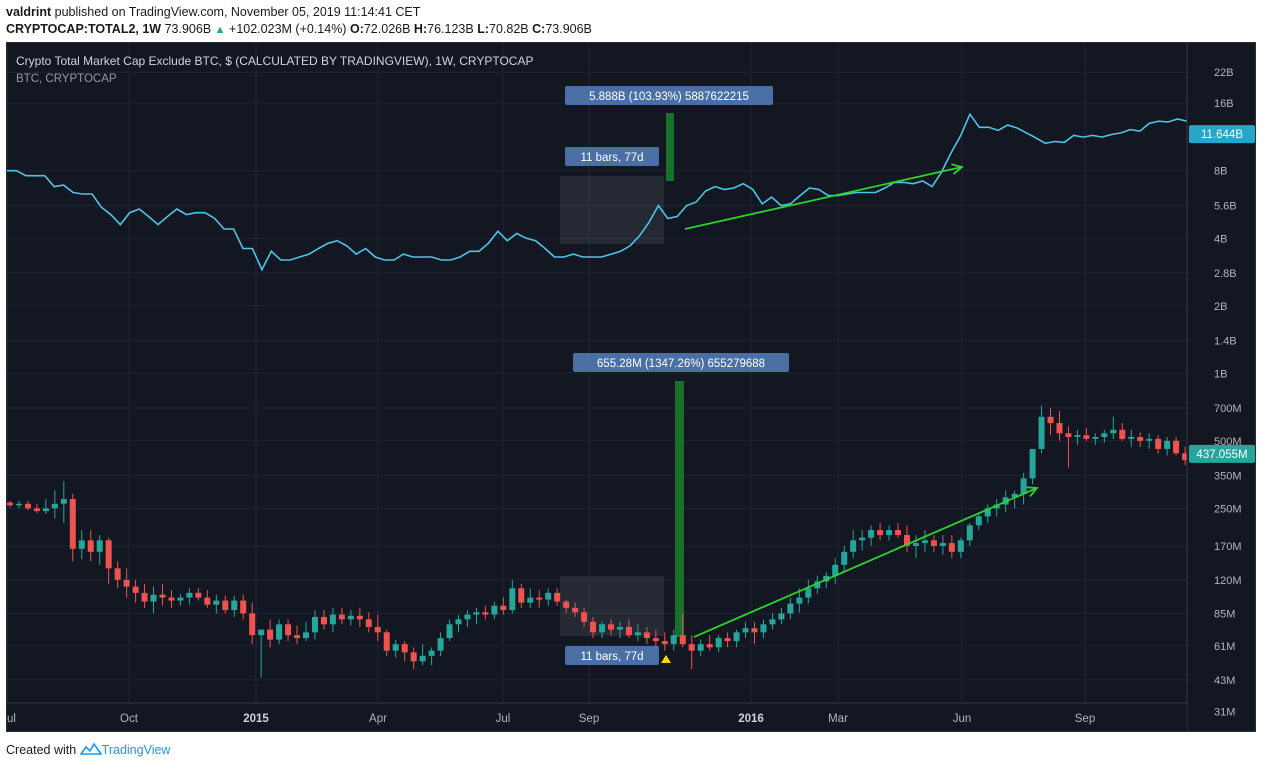 The image size is (1262, 768). What do you see at coordinates (1220, 239) in the screenshot?
I see `y-tick-label: 4B` at bounding box center [1220, 239].